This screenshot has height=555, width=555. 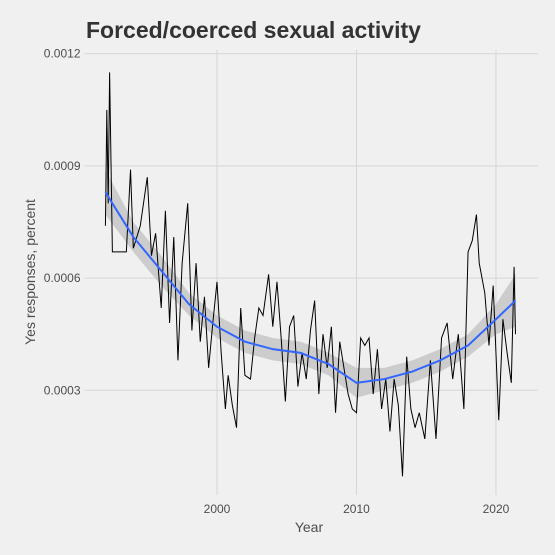 I want to click on y-tick-label: 0.0009, so click(x=62, y=166).